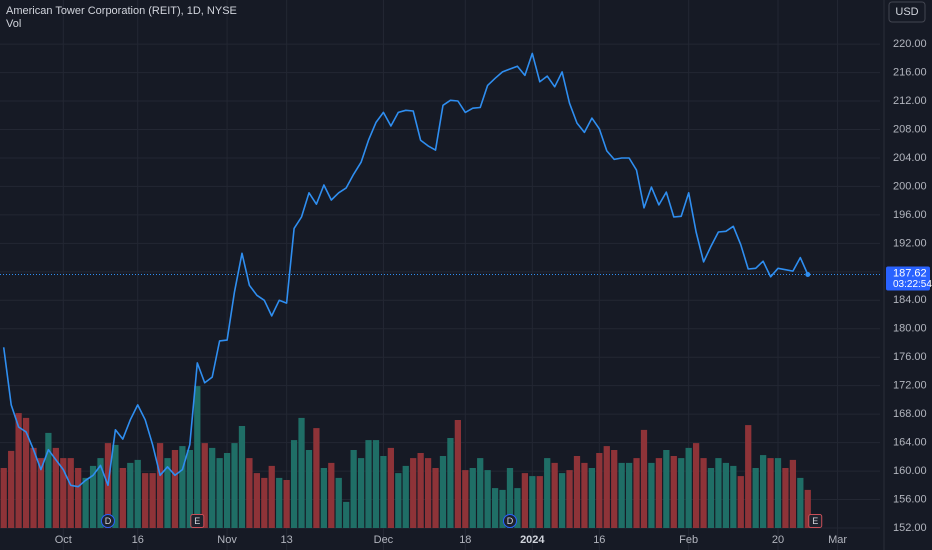 Image resolution: width=932 pixels, height=550 pixels. I want to click on y-tick-label: 180.00, so click(910, 329).